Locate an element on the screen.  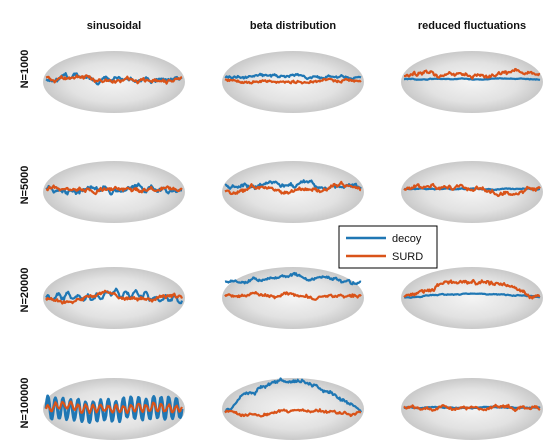
row-label-n20000: N=20000 is located at coordinates (25, 290).